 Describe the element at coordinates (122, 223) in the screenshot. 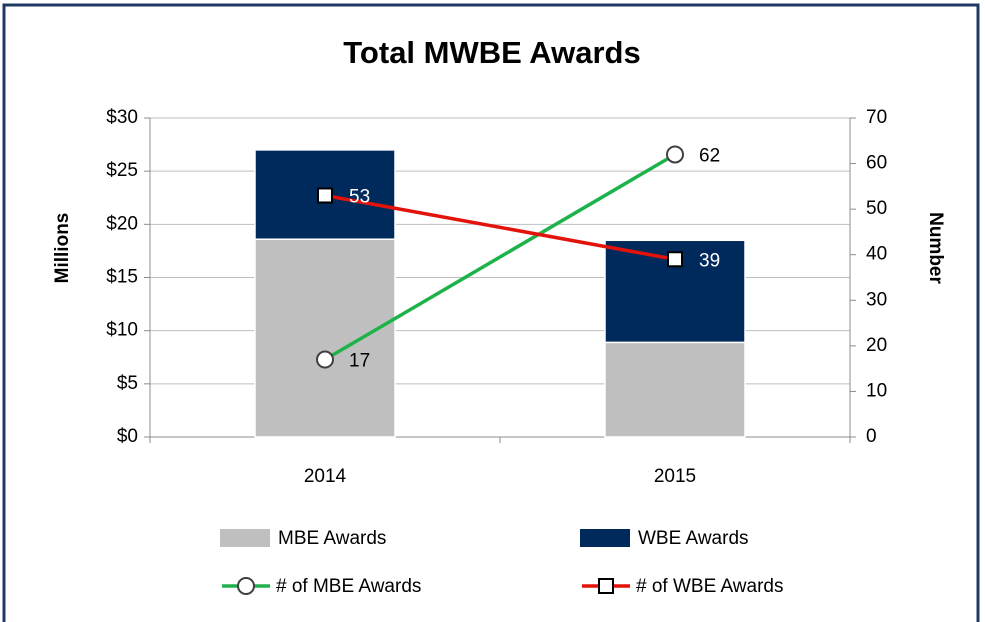

I see `y-tick-label: $20` at that location.